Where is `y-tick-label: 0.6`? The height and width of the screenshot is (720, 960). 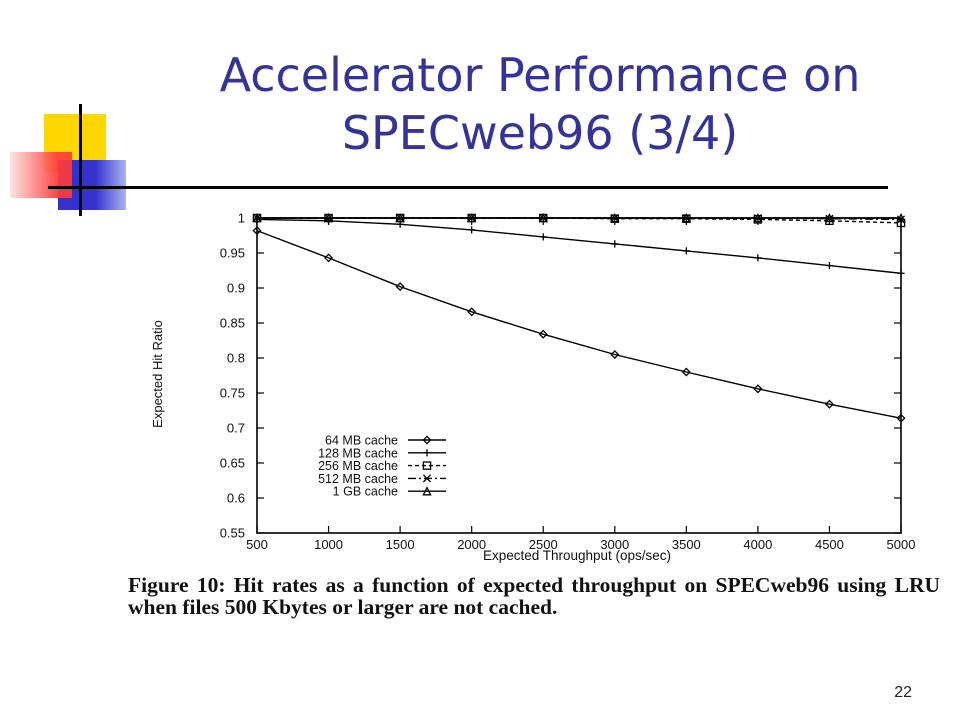
y-tick-label: 0.6 is located at coordinates (236, 498).